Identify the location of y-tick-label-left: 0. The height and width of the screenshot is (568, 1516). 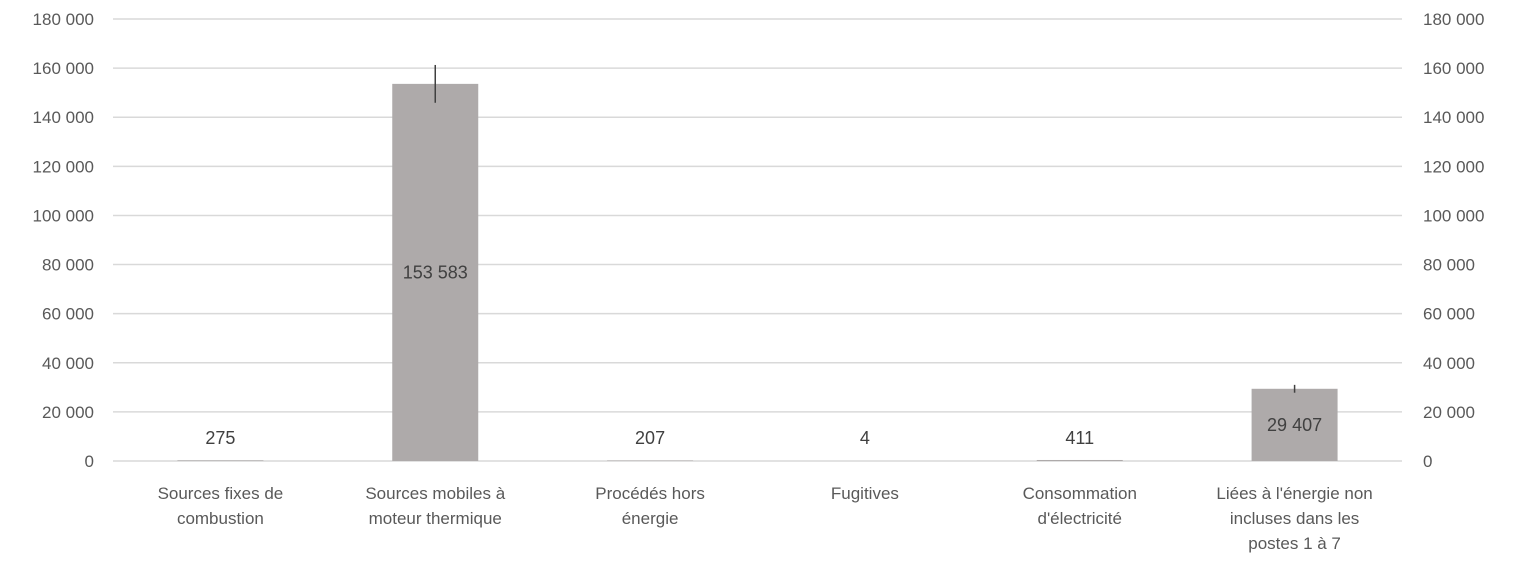
(89, 461).